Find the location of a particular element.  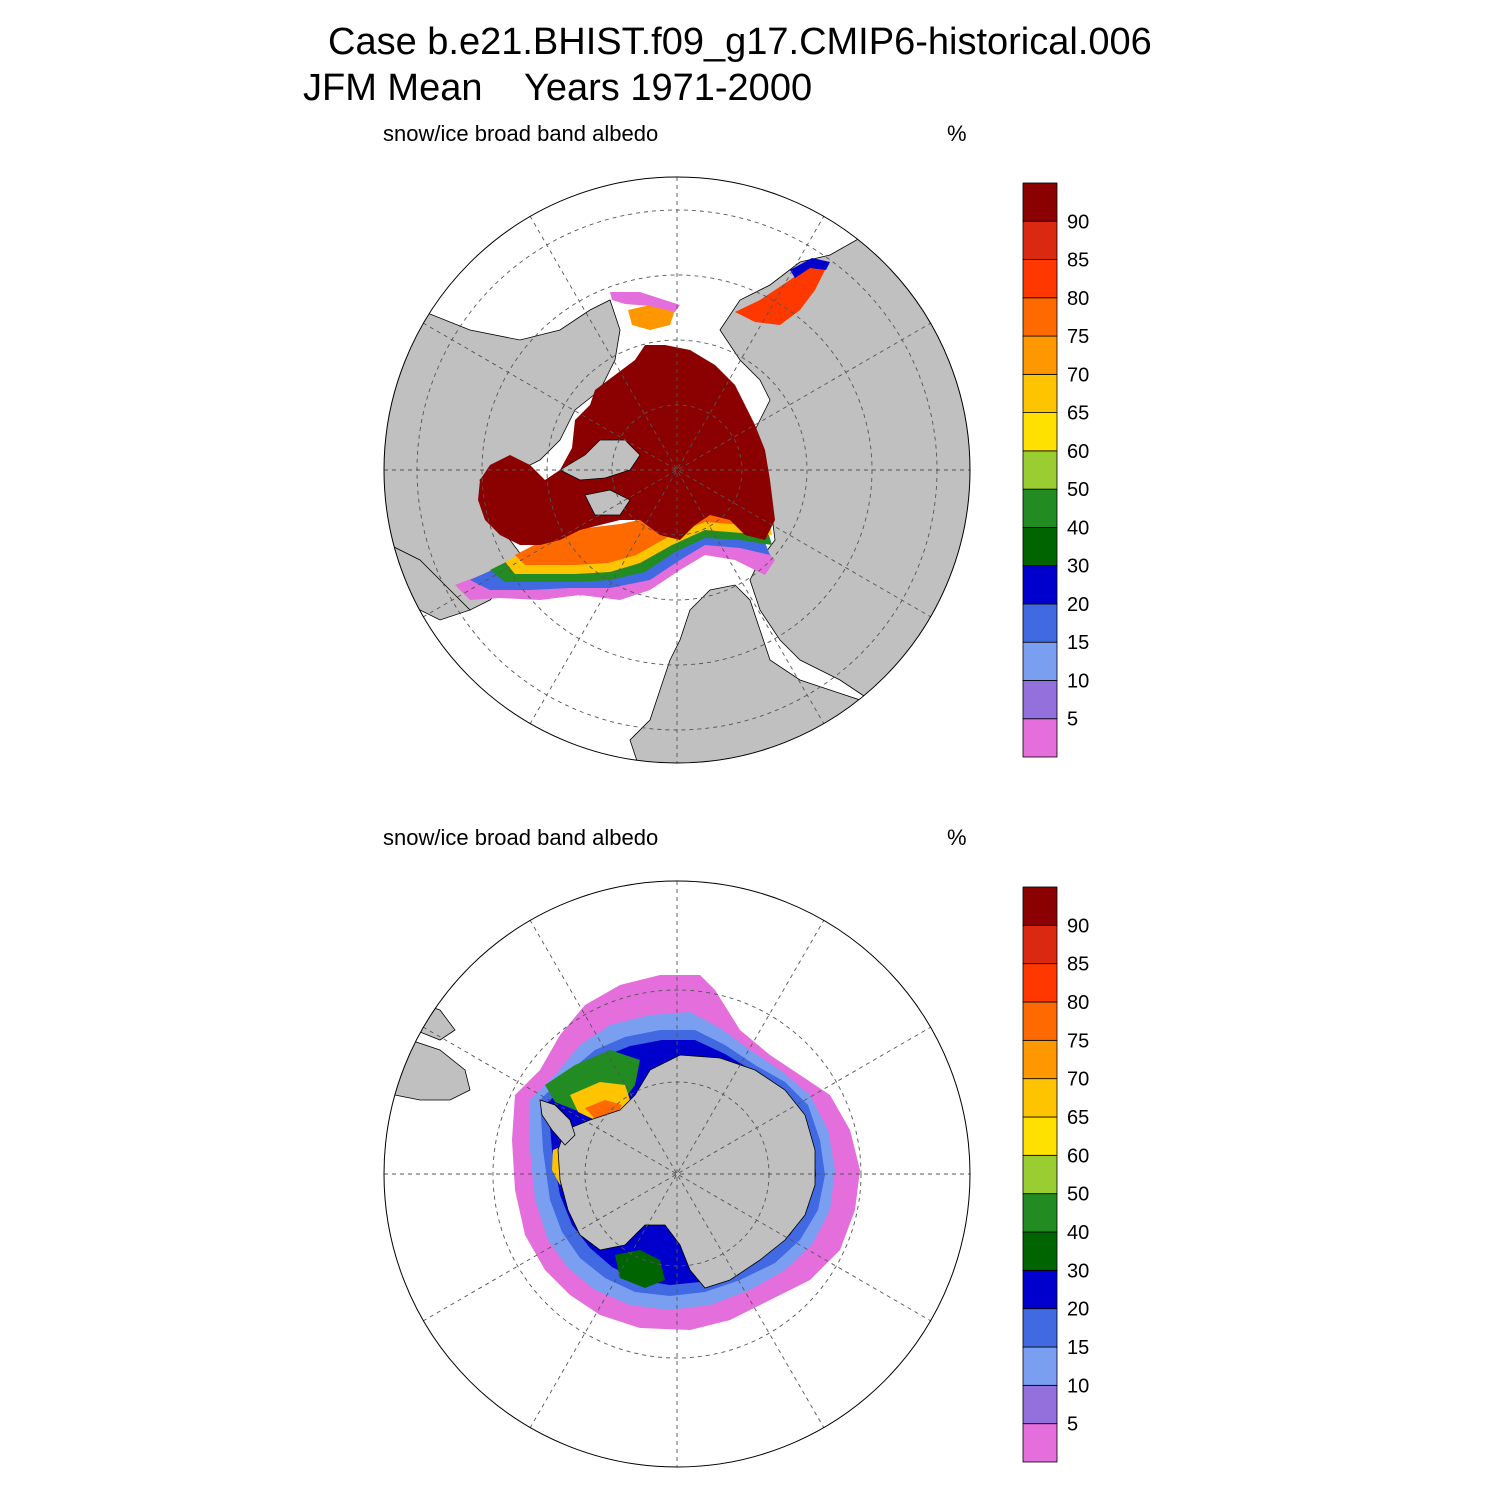

north-ice-fringe-orange is located at coordinates (644, 532).